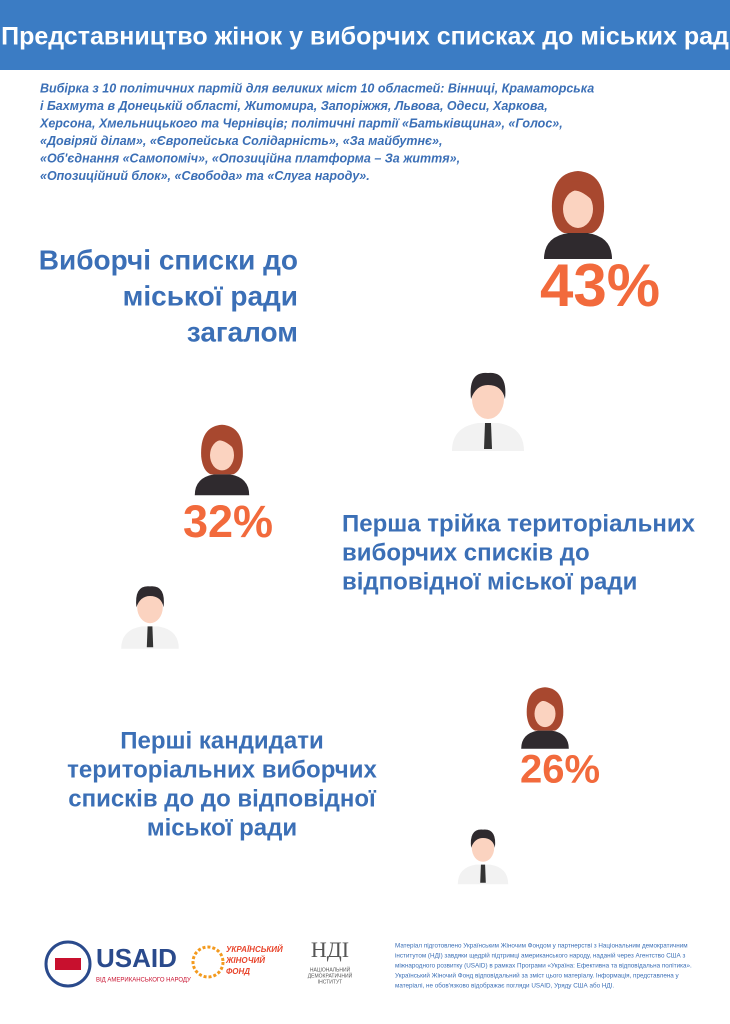 This screenshot has width=730, height=1024. Describe the element at coordinates (465, 795) in the screenshot. I see `value-label: 74%` at that location.